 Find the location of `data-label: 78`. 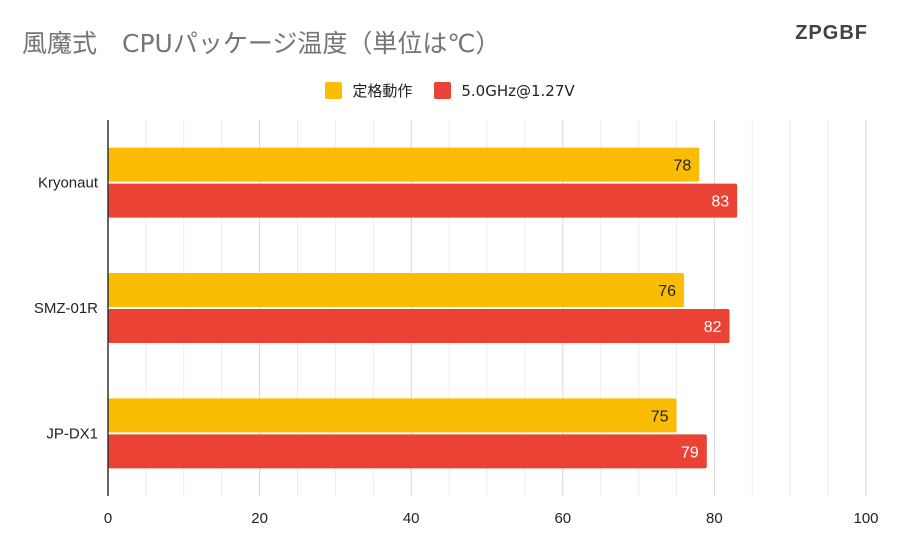

data-label: 78 is located at coordinates (682, 166).